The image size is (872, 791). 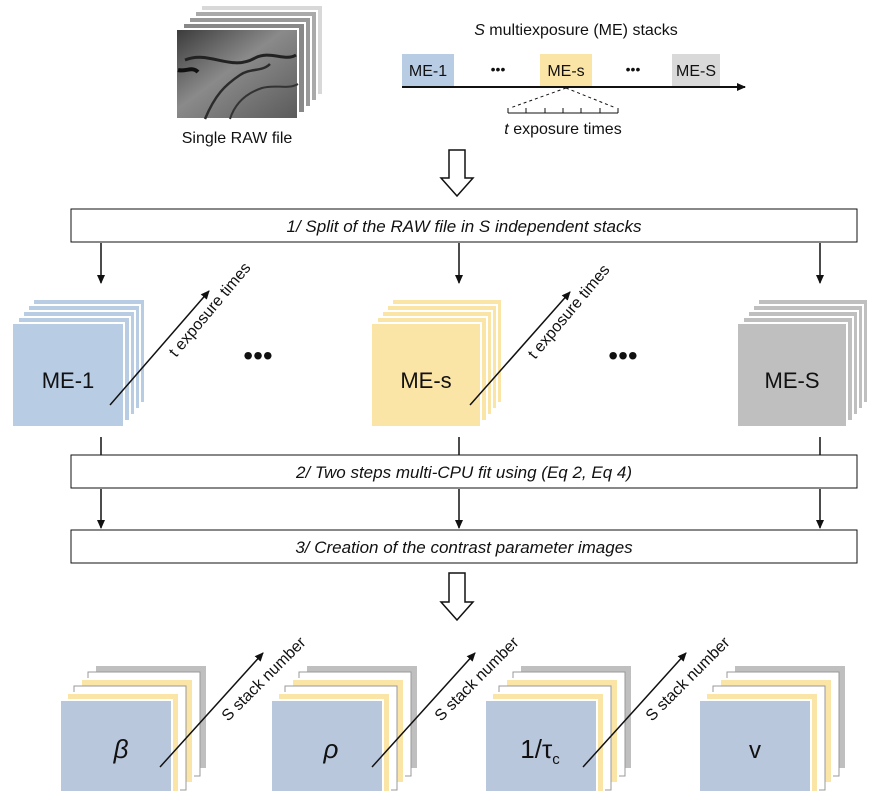 What do you see at coordinates (479, 30) in the screenshot?
I see `stacks-title-var: S` at bounding box center [479, 30].